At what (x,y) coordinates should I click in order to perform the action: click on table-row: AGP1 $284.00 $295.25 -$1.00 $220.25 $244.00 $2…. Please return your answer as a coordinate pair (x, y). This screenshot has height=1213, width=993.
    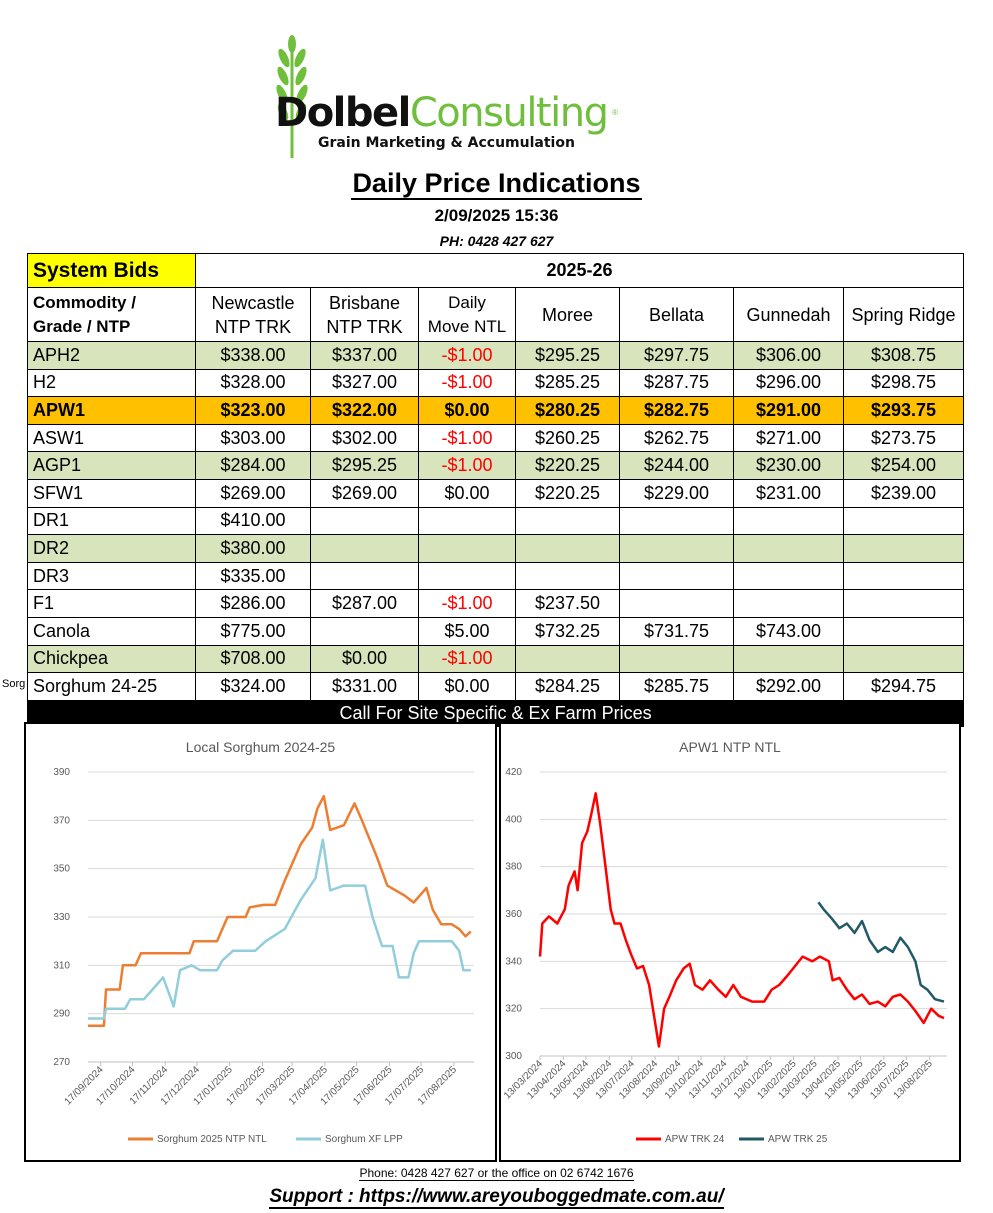
    Looking at the image, I should click on (496, 465).